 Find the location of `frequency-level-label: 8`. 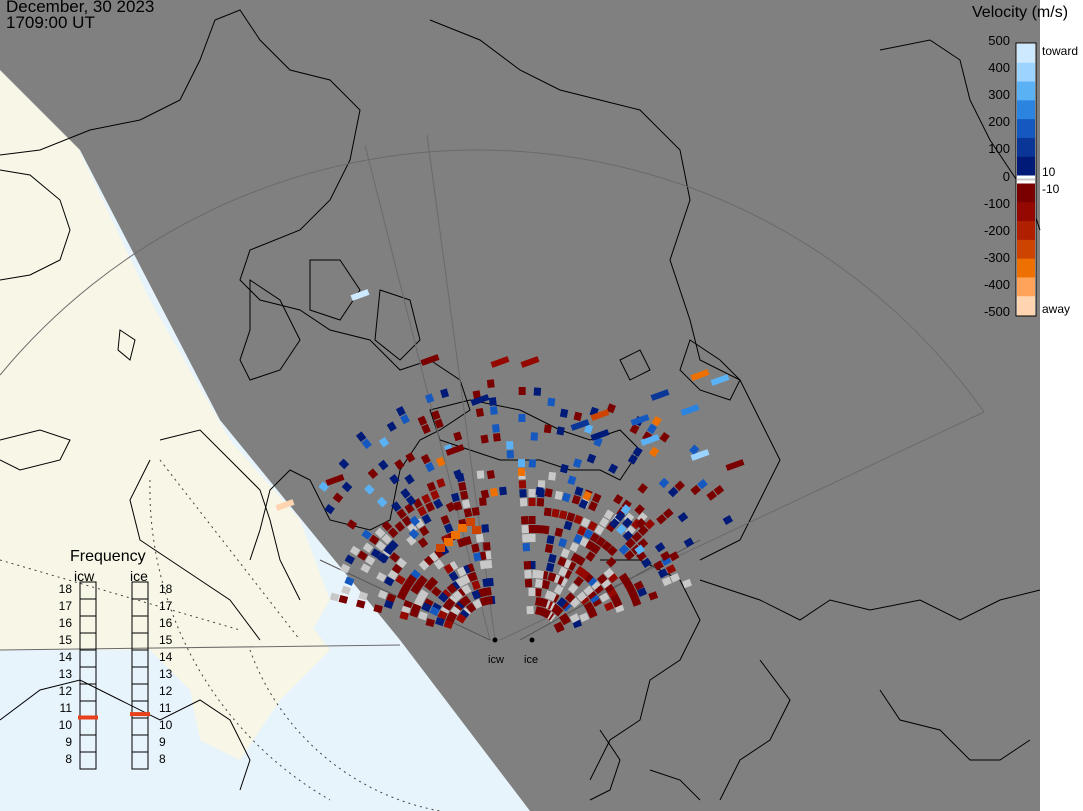

frequency-level-label: 8 is located at coordinates (162, 759).